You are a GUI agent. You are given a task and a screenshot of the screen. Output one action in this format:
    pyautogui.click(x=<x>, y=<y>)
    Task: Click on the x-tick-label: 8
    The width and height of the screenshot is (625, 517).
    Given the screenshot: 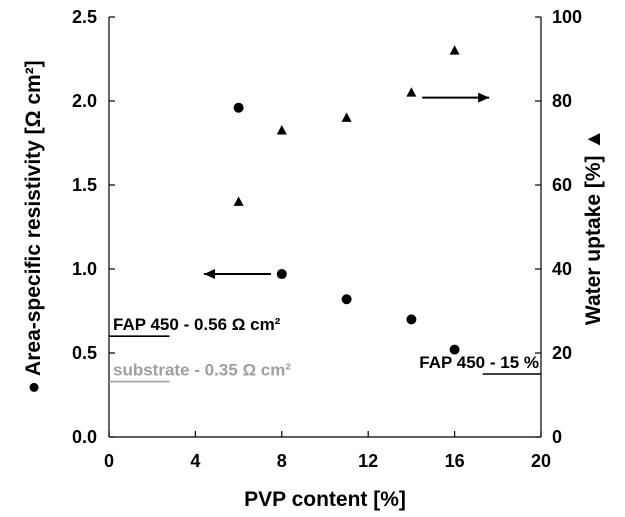 What is the action you would take?
    pyautogui.click(x=282, y=461)
    